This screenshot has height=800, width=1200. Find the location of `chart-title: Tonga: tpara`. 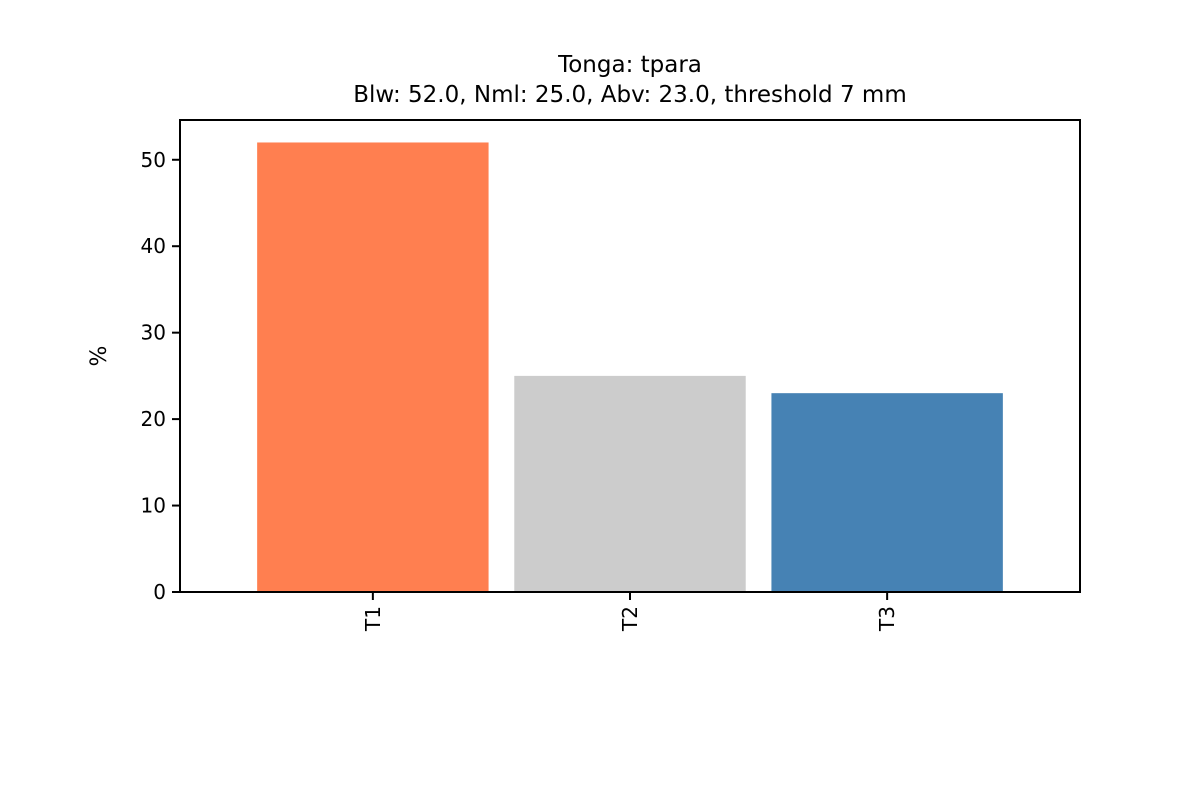

chart-title: Tonga: tpara is located at coordinates (629, 65).